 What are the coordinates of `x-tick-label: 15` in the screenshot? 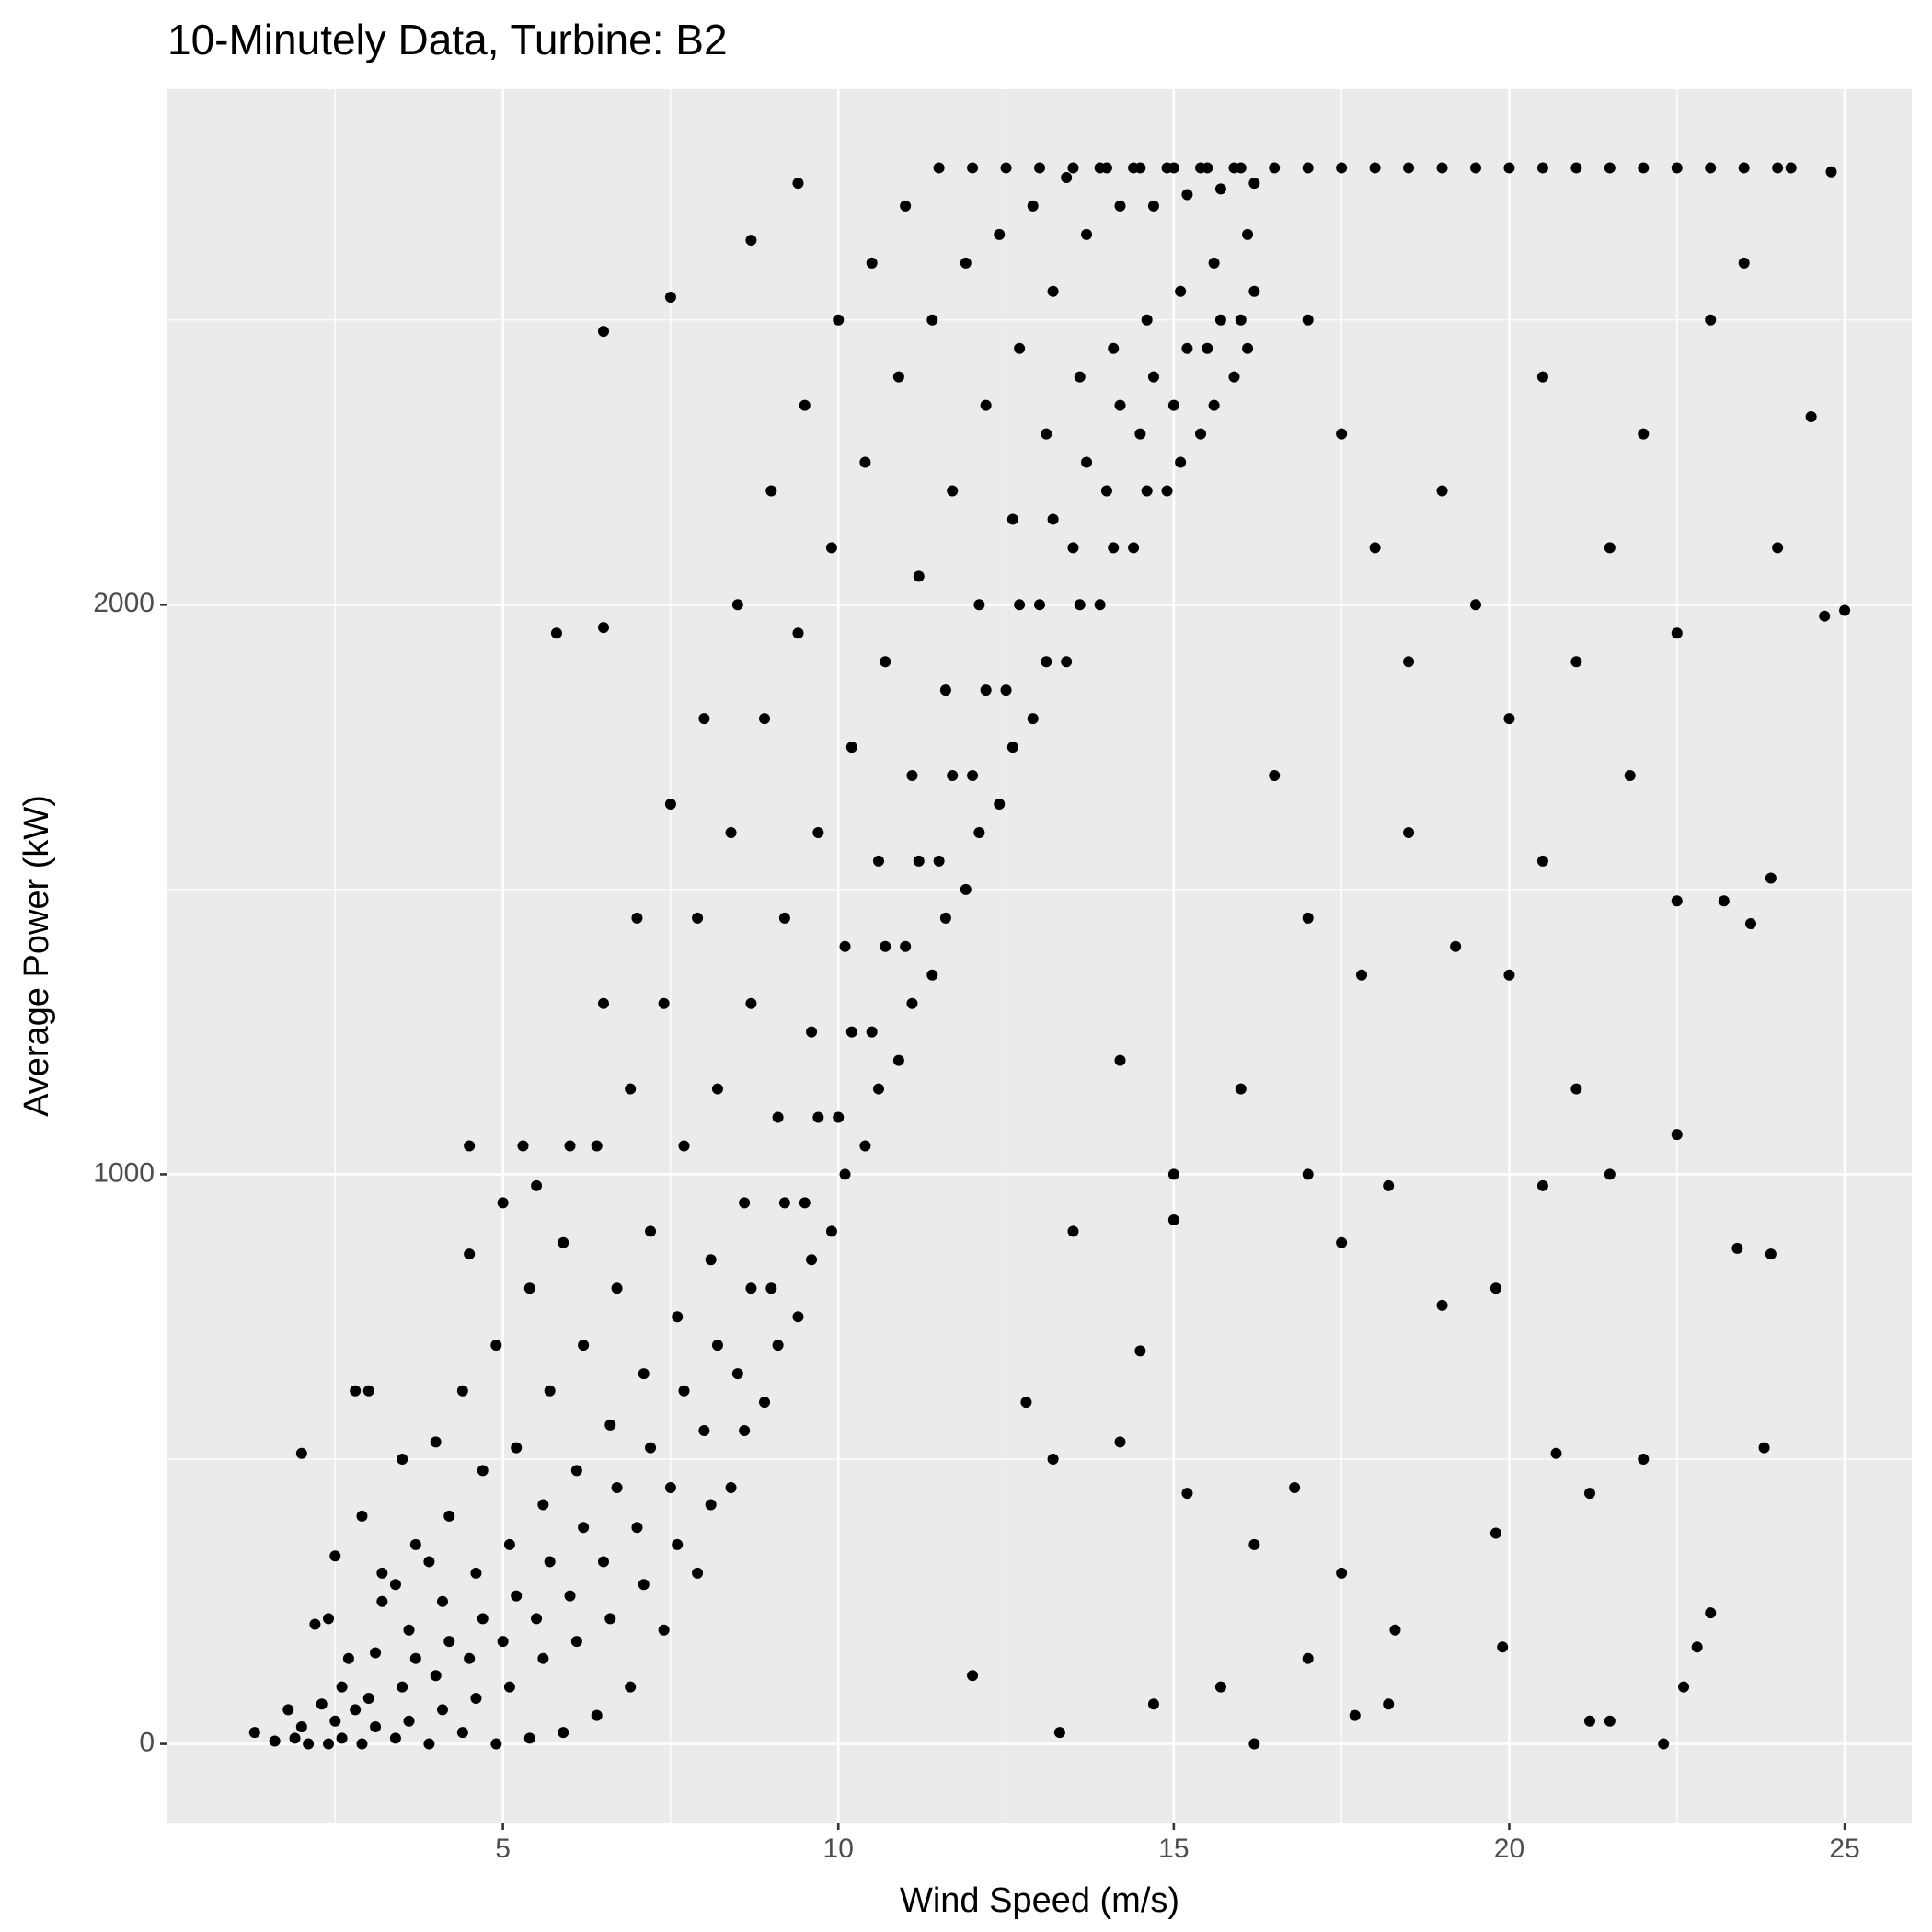 It's located at (1173, 1849).